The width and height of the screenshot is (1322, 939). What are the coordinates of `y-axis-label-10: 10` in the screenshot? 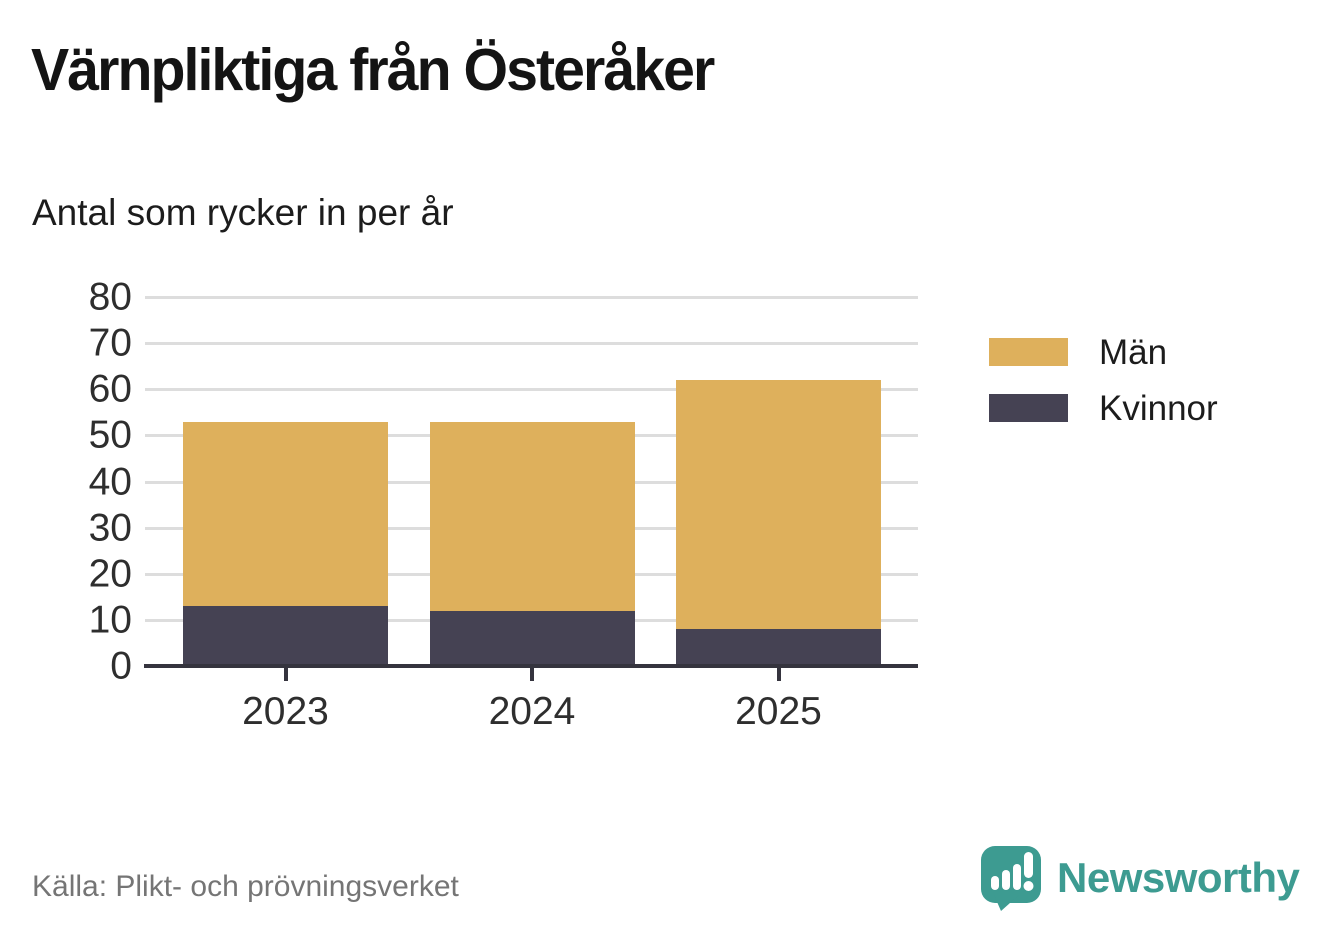 It's located at (110, 620).